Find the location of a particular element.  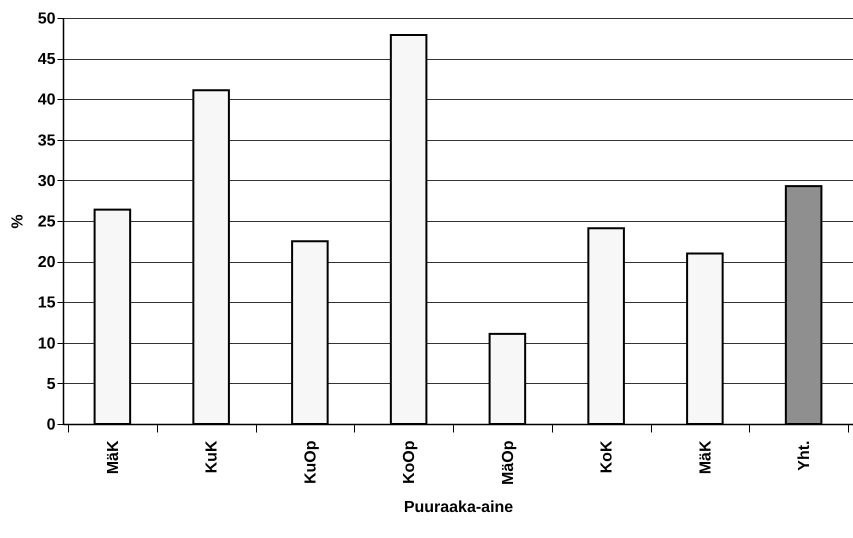

y-tick-label: 30 is located at coordinates (47, 181).